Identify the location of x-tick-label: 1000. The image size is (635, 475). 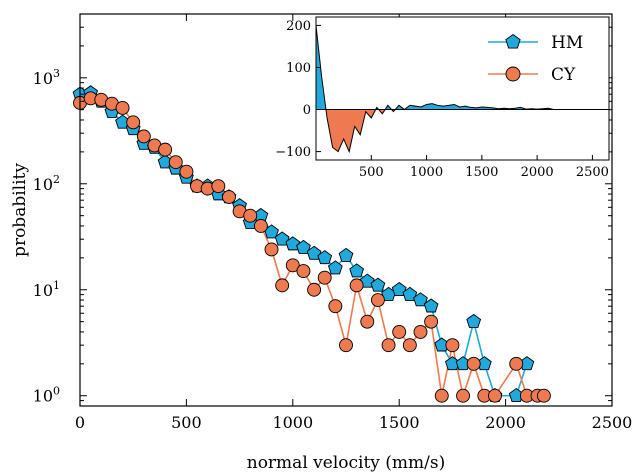
(292, 422).